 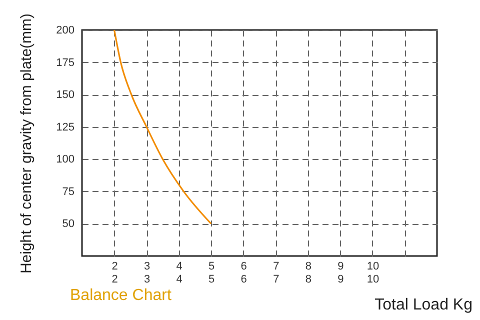 What do you see at coordinates (243, 266) in the screenshot?
I see `x-tick-label: 6` at bounding box center [243, 266].